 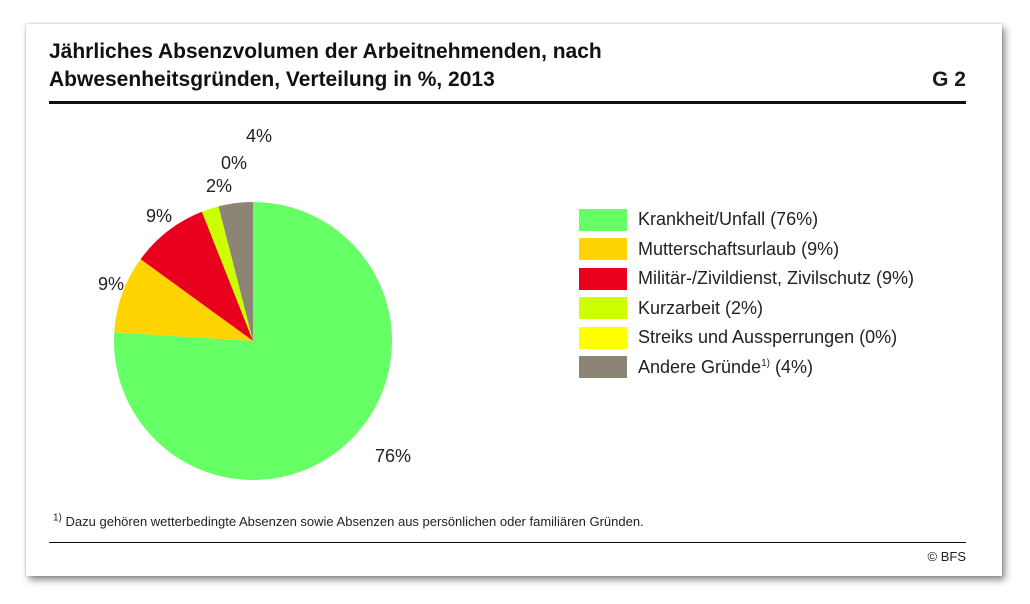 I want to click on footer-divider, so click(x=507, y=542).